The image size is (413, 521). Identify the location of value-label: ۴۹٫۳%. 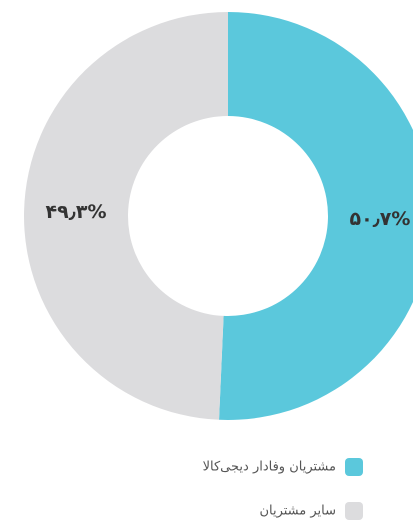
(76, 212).